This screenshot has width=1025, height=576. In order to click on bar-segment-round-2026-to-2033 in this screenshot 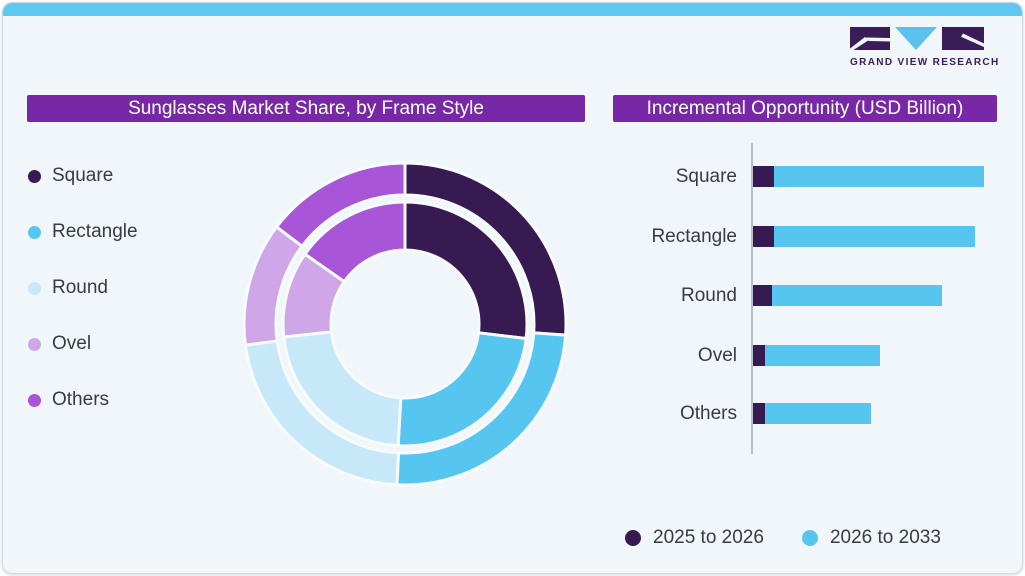, I will do `click(857, 295)`.